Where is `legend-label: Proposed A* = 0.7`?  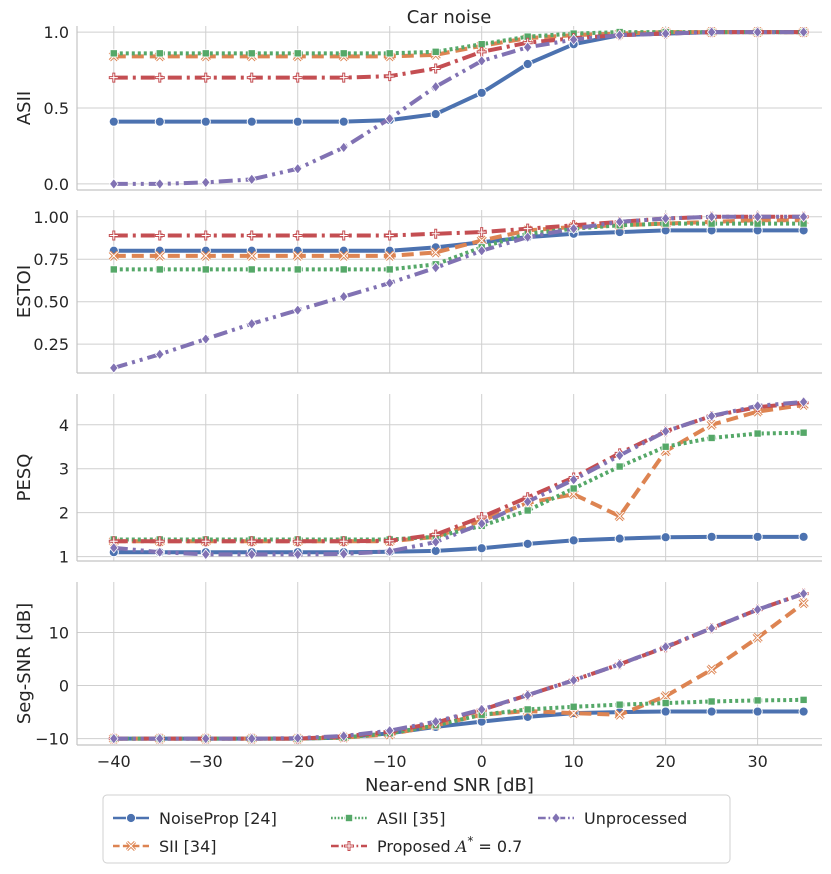
legend-label: Proposed A* = 0.7 is located at coordinates (449, 845).